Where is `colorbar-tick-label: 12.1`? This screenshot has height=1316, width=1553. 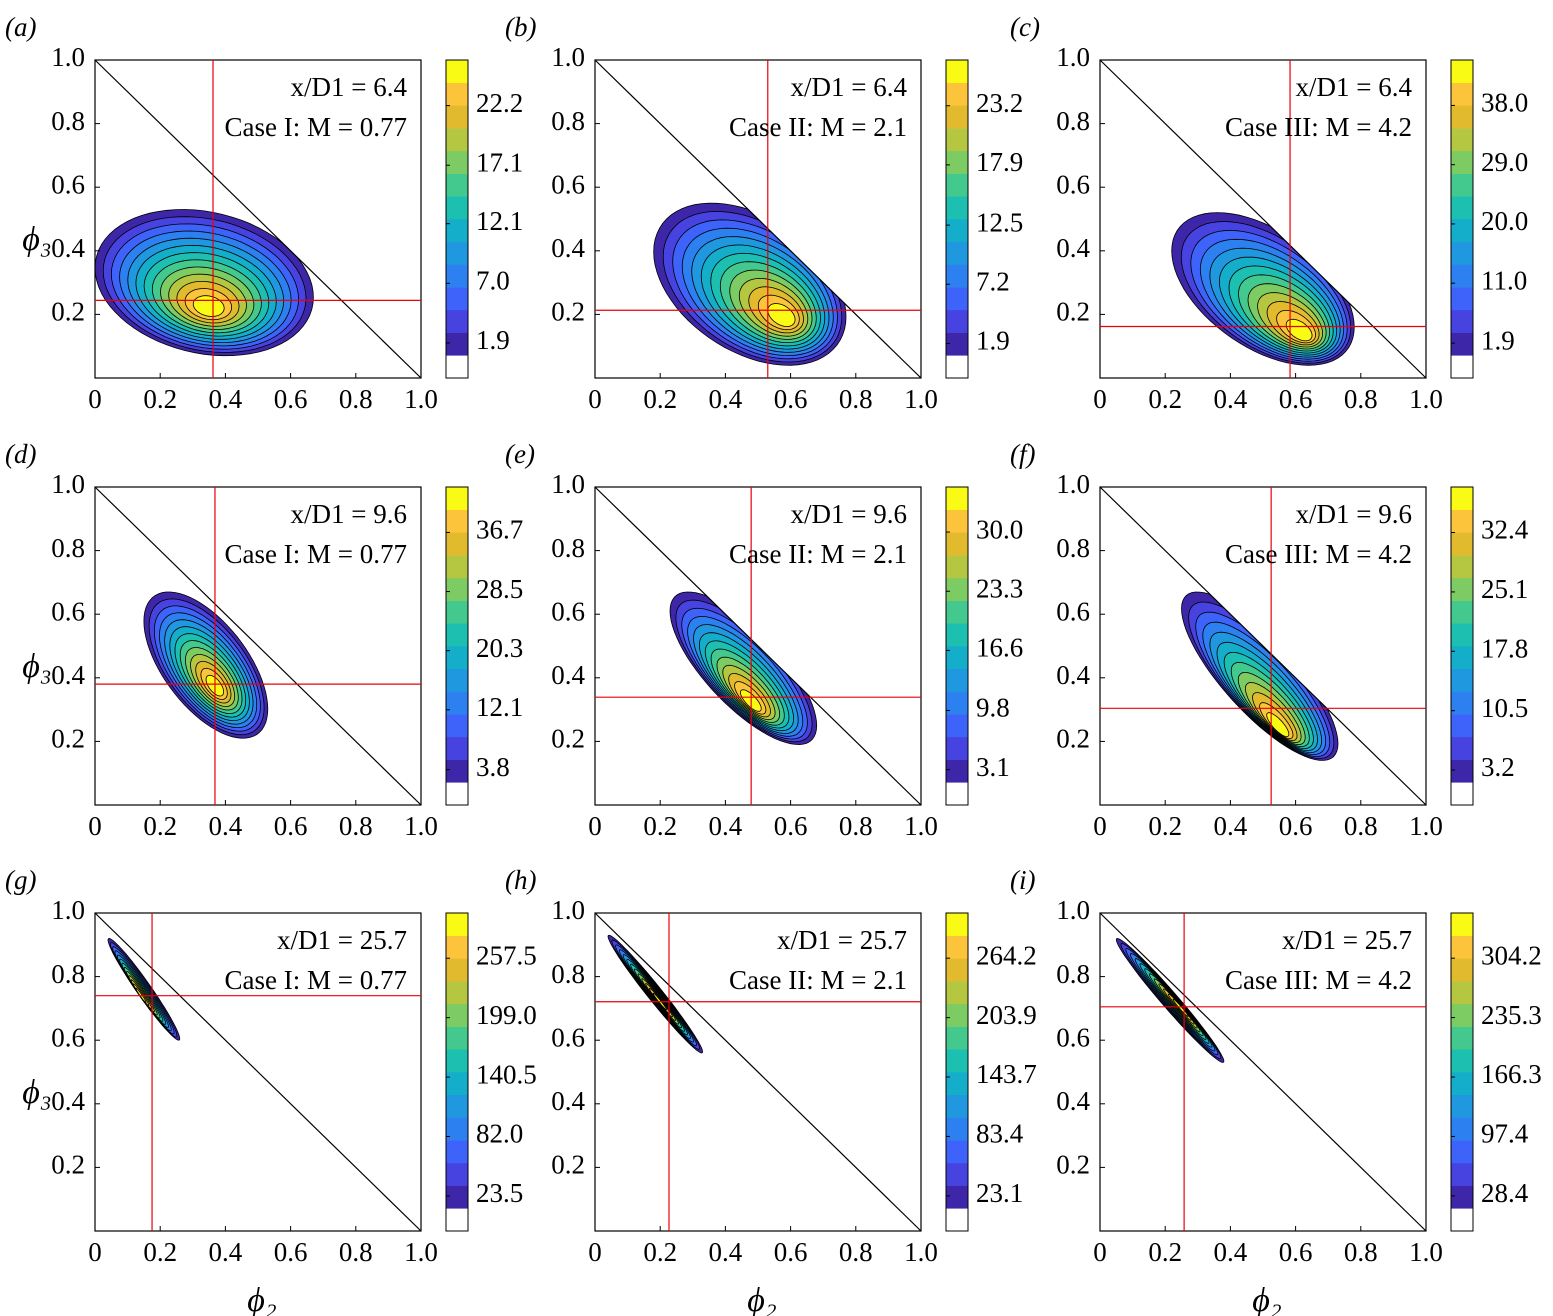
colorbar-tick-label: 12.1 is located at coordinates (499, 221).